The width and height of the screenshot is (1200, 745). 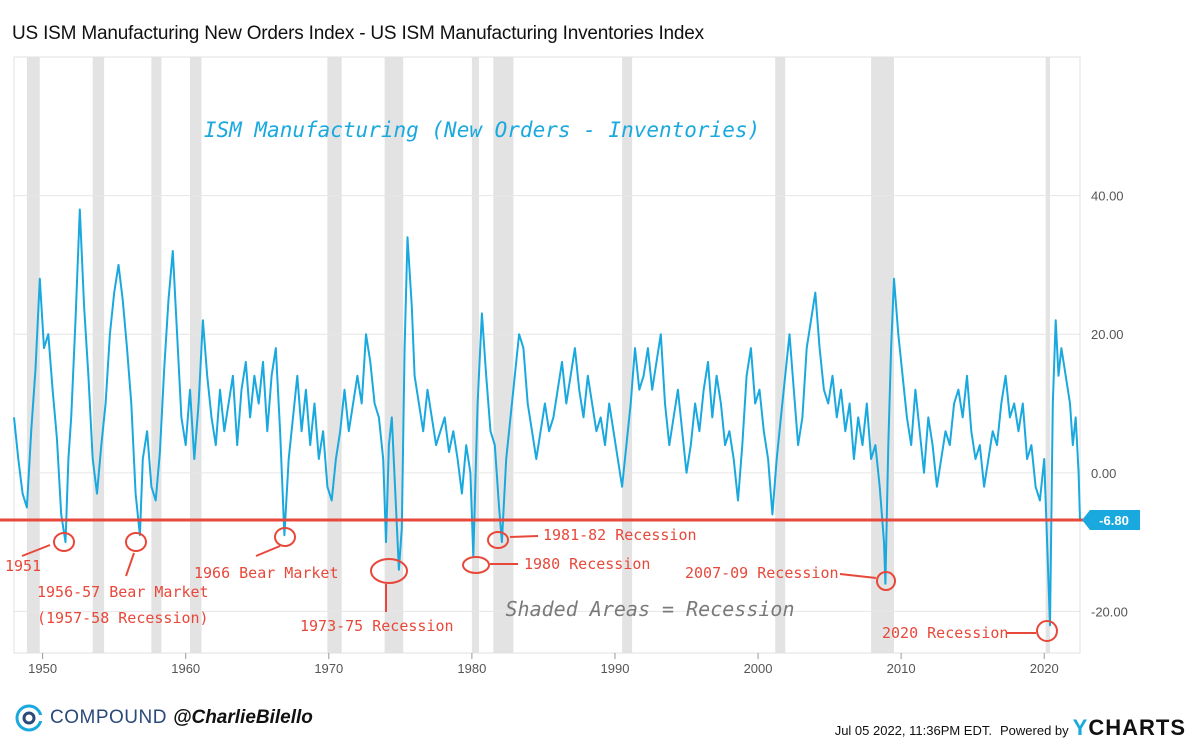 I want to click on x-tick-label: 1970, so click(x=328, y=668).